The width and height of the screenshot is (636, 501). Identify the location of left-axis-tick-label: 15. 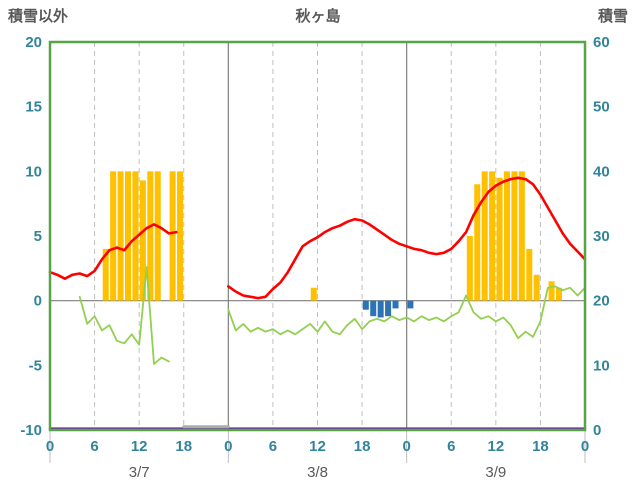
(33, 107).